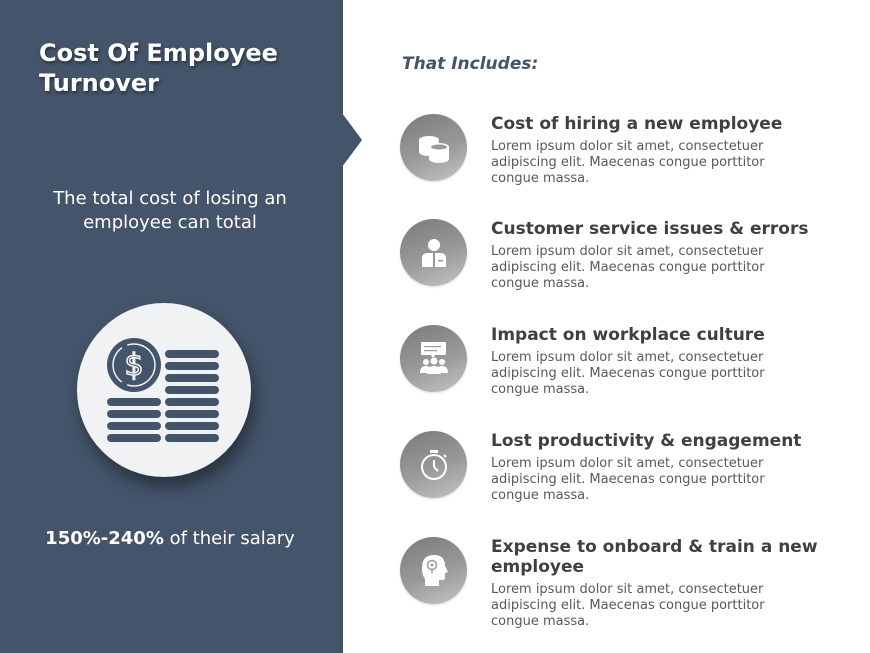 The image size is (870, 653). Describe the element at coordinates (433, 358) in the screenshot. I see `team-presentation-icon` at that location.